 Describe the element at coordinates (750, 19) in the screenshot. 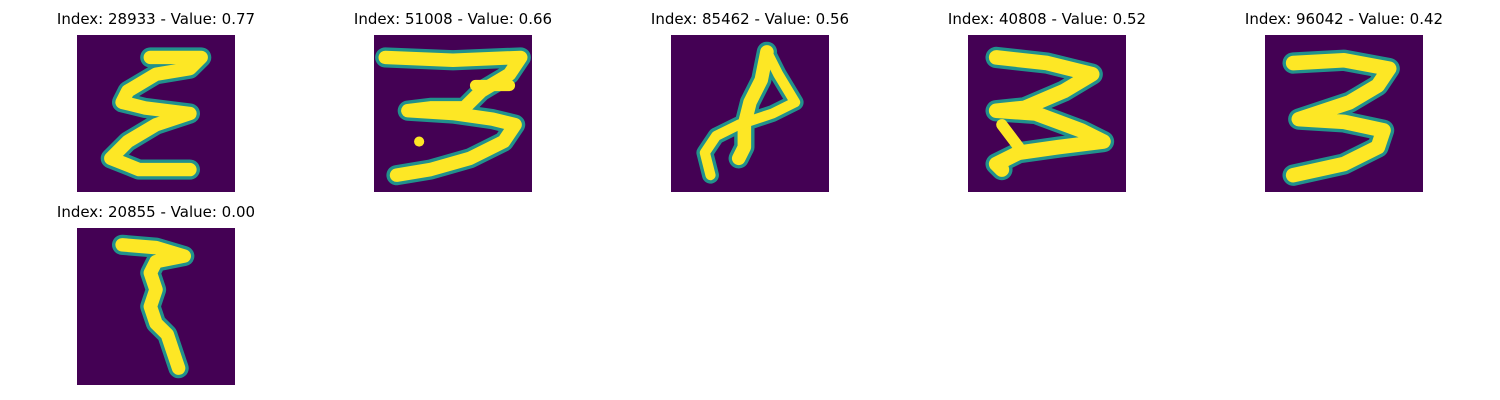

I see `panel-title: Index: 85462 - Value: 0.56` at that location.